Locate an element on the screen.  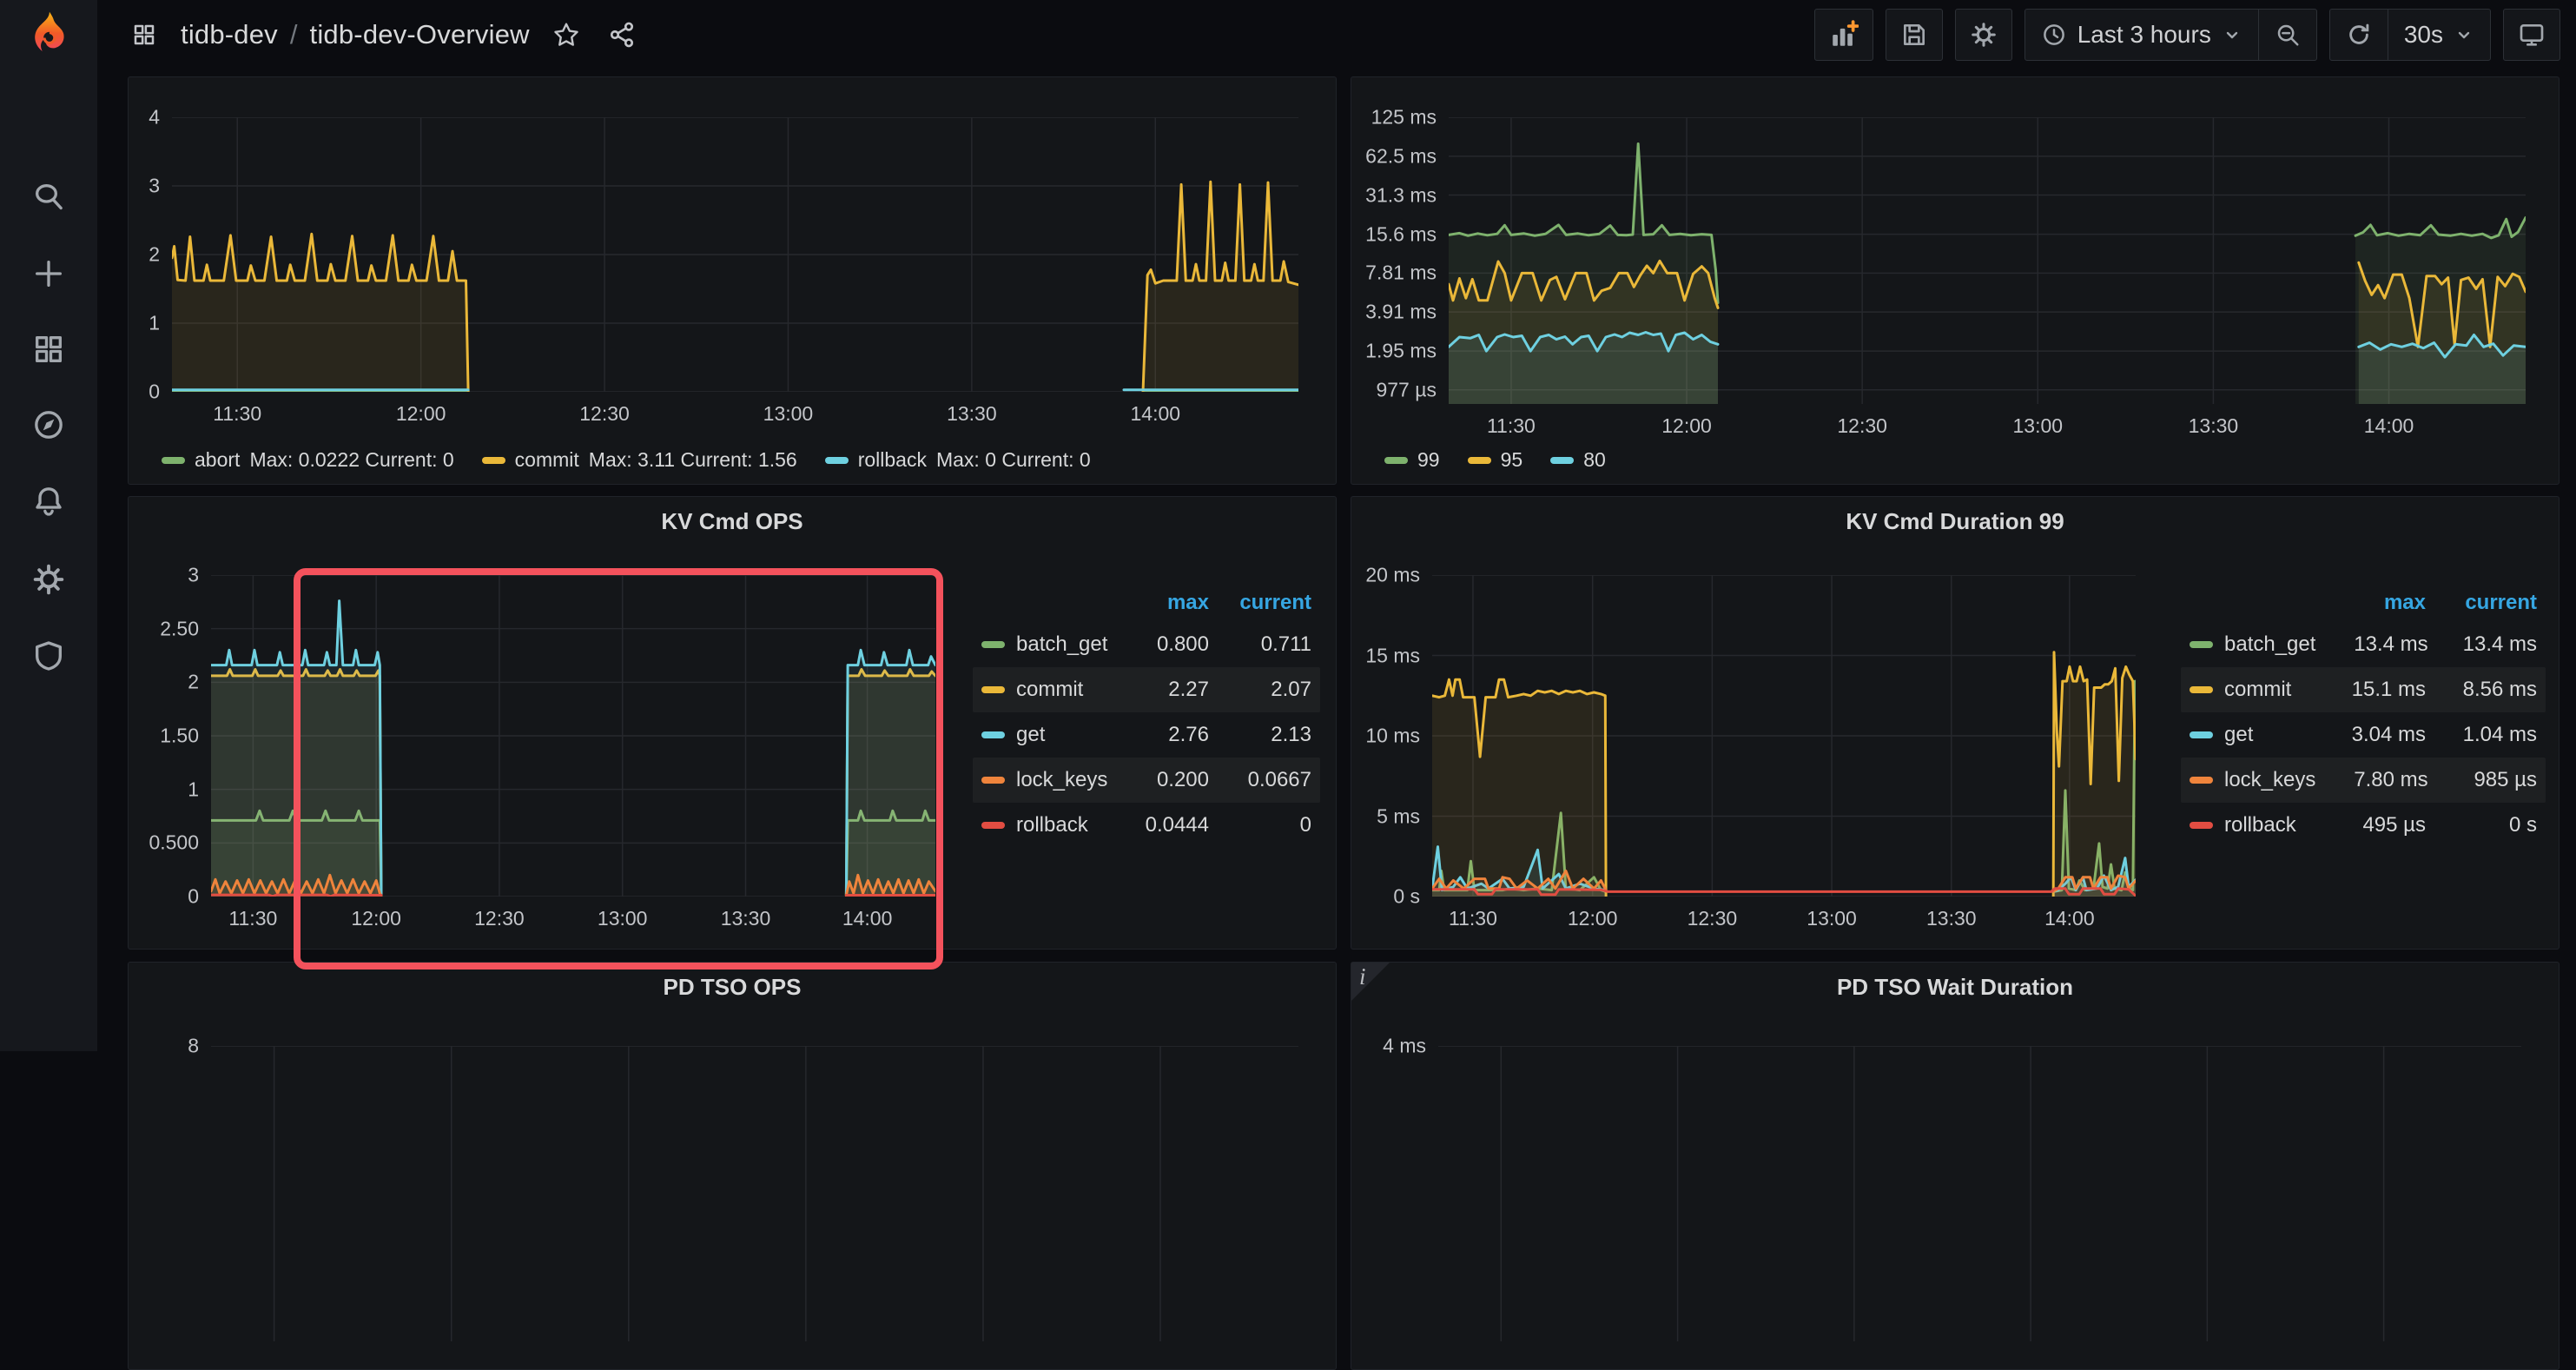
panel-pd-tso-ops: PD TSO OPS 8 is located at coordinates (732, 1166).